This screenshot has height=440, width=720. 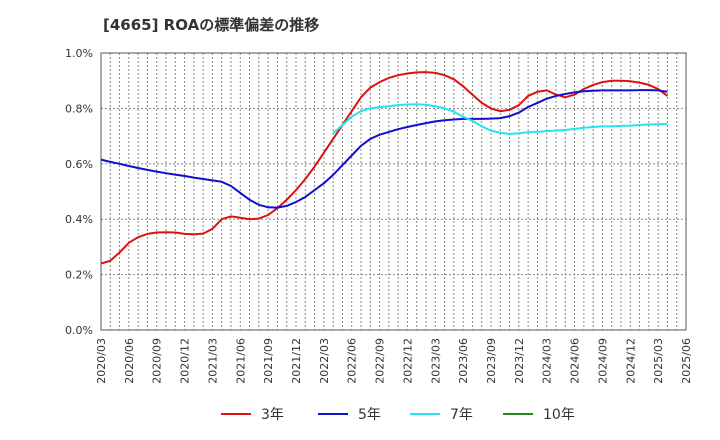 What do you see at coordinates (79, 53) in the screenshot?
I see `y-tick-label: 1.0%` at bounding box center [79, 53].